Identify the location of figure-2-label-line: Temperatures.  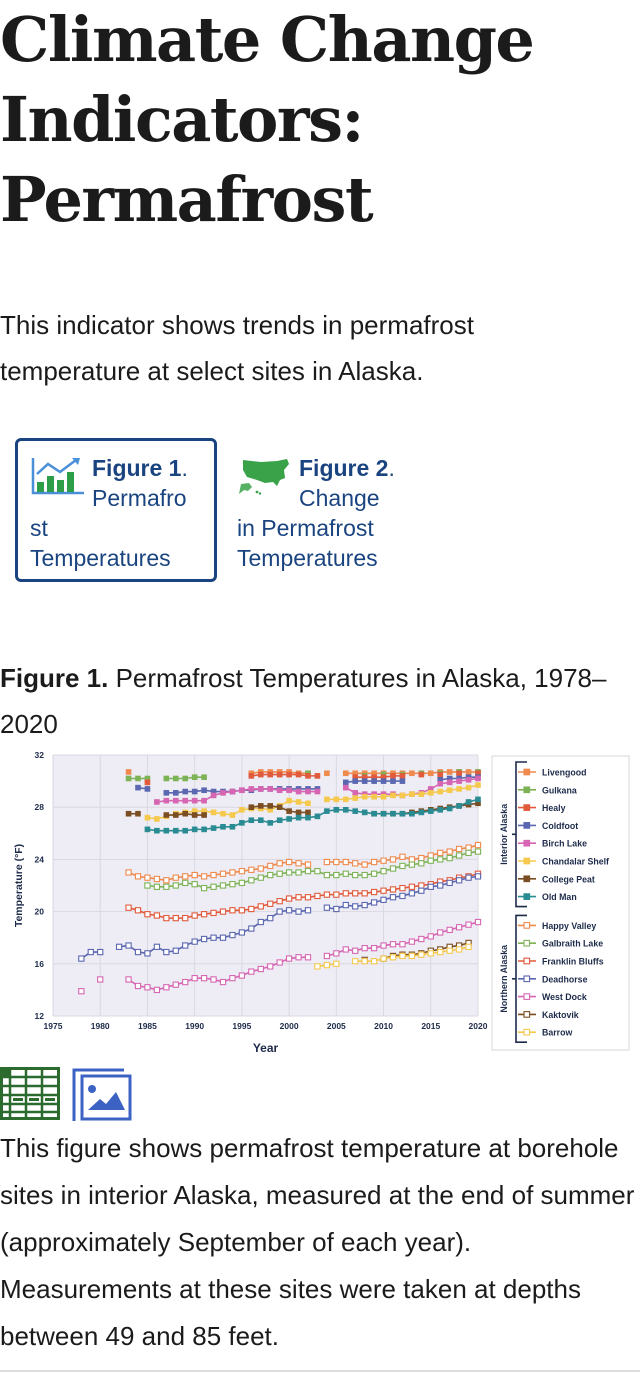
(307, 558).